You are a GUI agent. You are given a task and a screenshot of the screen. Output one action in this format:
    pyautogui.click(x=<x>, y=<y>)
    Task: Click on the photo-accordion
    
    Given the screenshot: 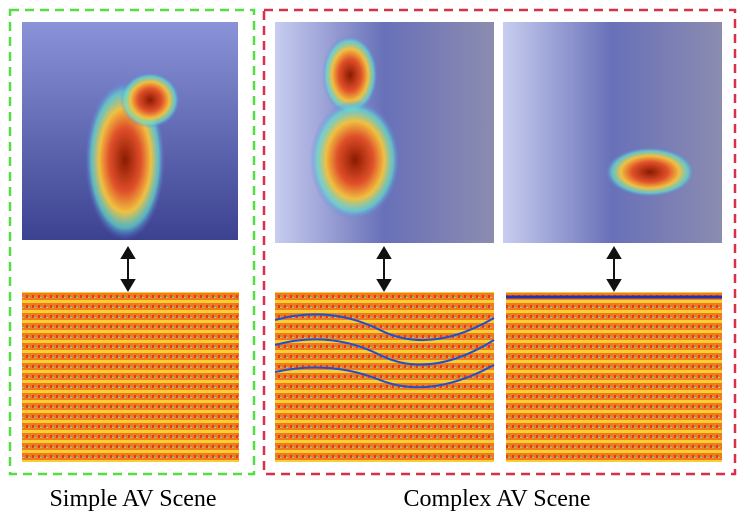 What is the action you would take?
    pyautogui.click(x=130, y=131)
    